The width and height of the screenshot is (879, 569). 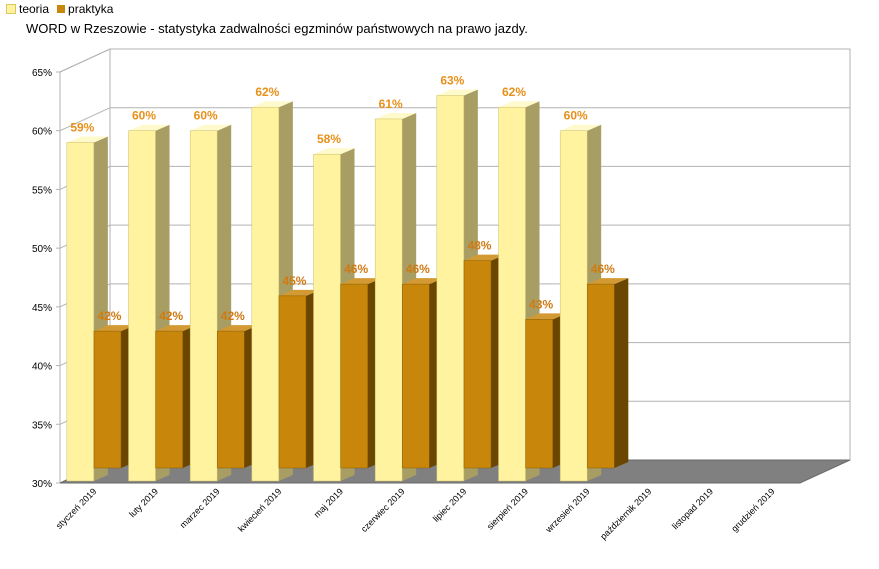 What do you see at coordinates (143, 502) in the screenshot?
I see `x-tick-label: luty 2019` at bounding box center [143, 502].